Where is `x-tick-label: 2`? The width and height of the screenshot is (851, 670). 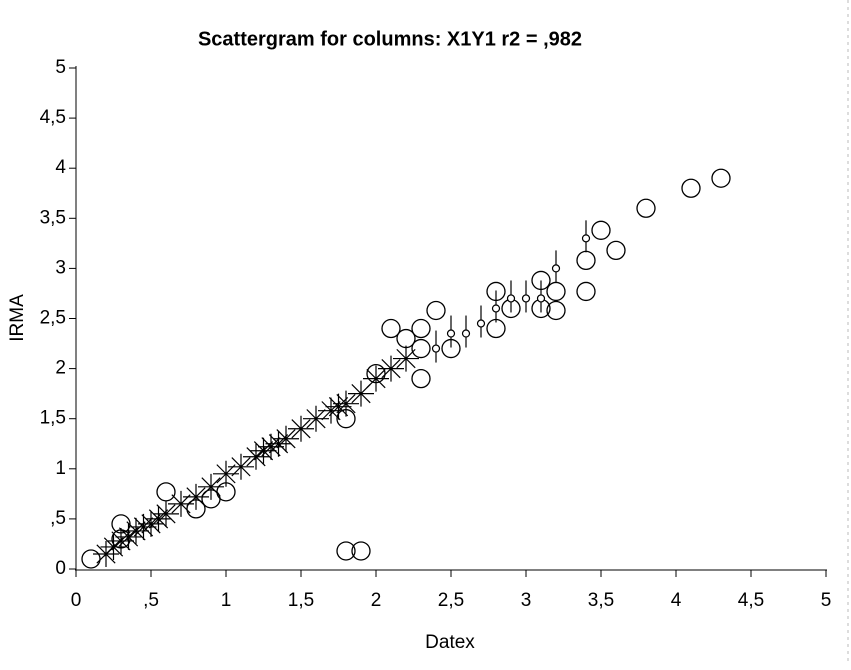
x-tick-label: 2 is located at coordinates (376, 600).